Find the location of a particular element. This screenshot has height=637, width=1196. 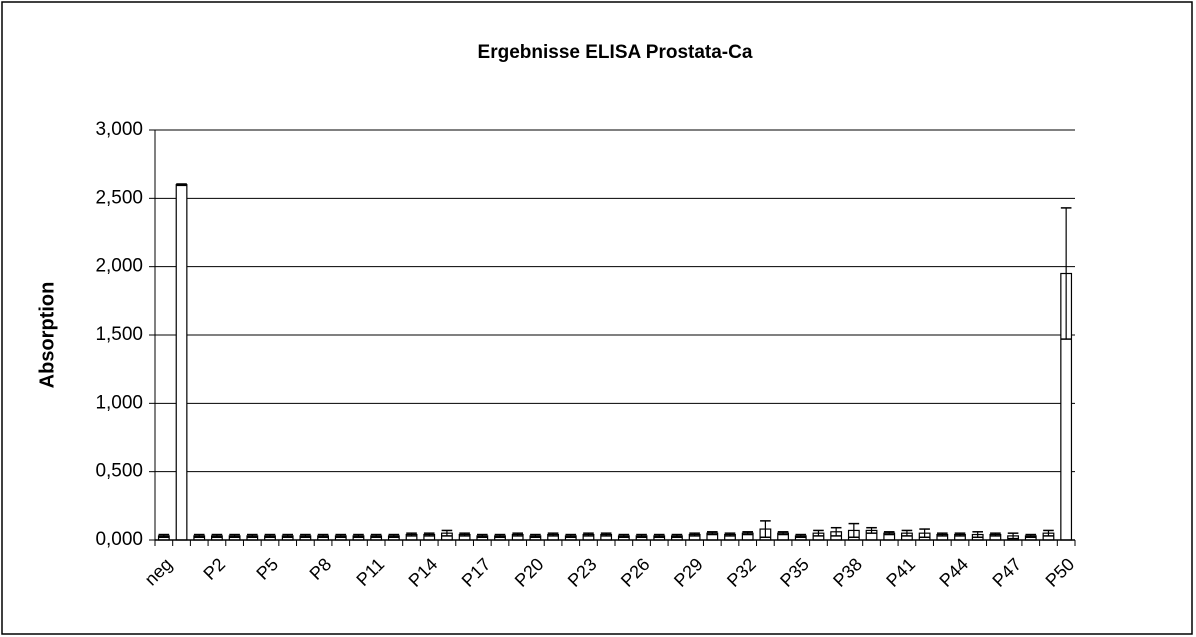

bar is located at coordinates (181, 362).